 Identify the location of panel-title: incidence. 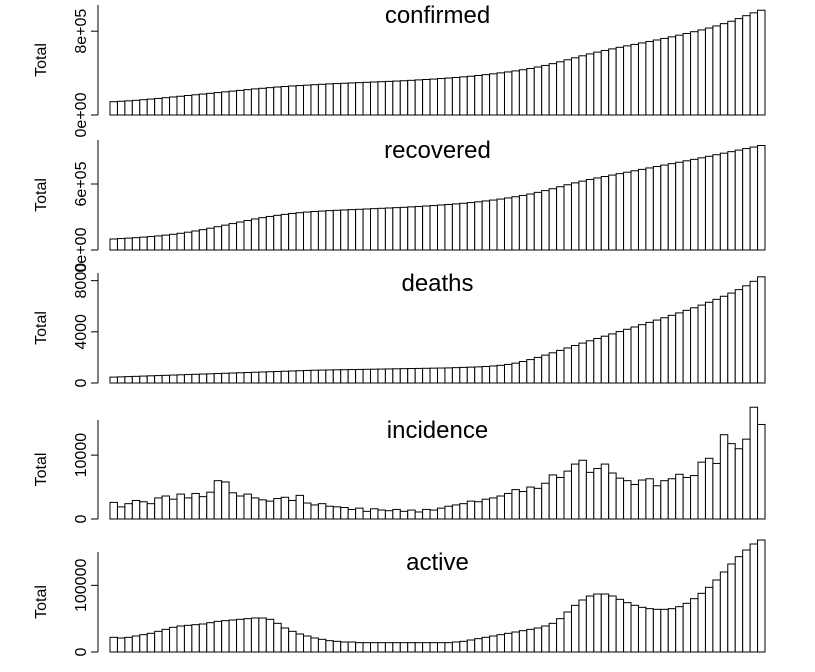
(437, 430).